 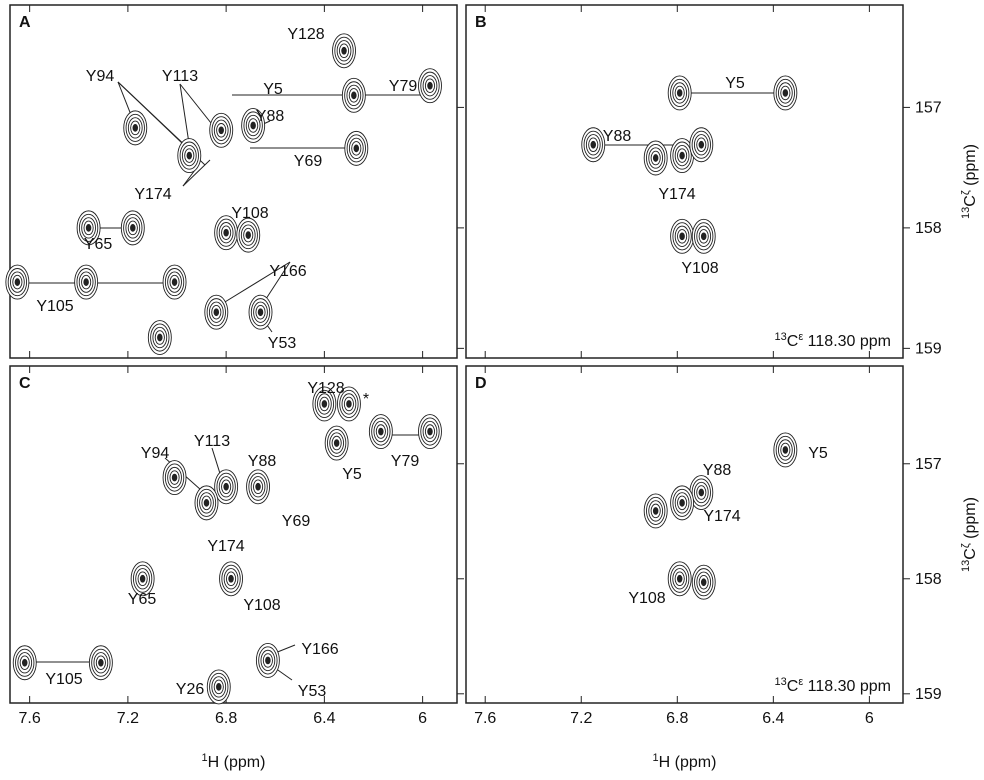 What do you see at coordinates (833, 340) in the screenshot?
I see `slice-annotation: 13Cε 118.30 ppm` at bounding box center [833, 340].